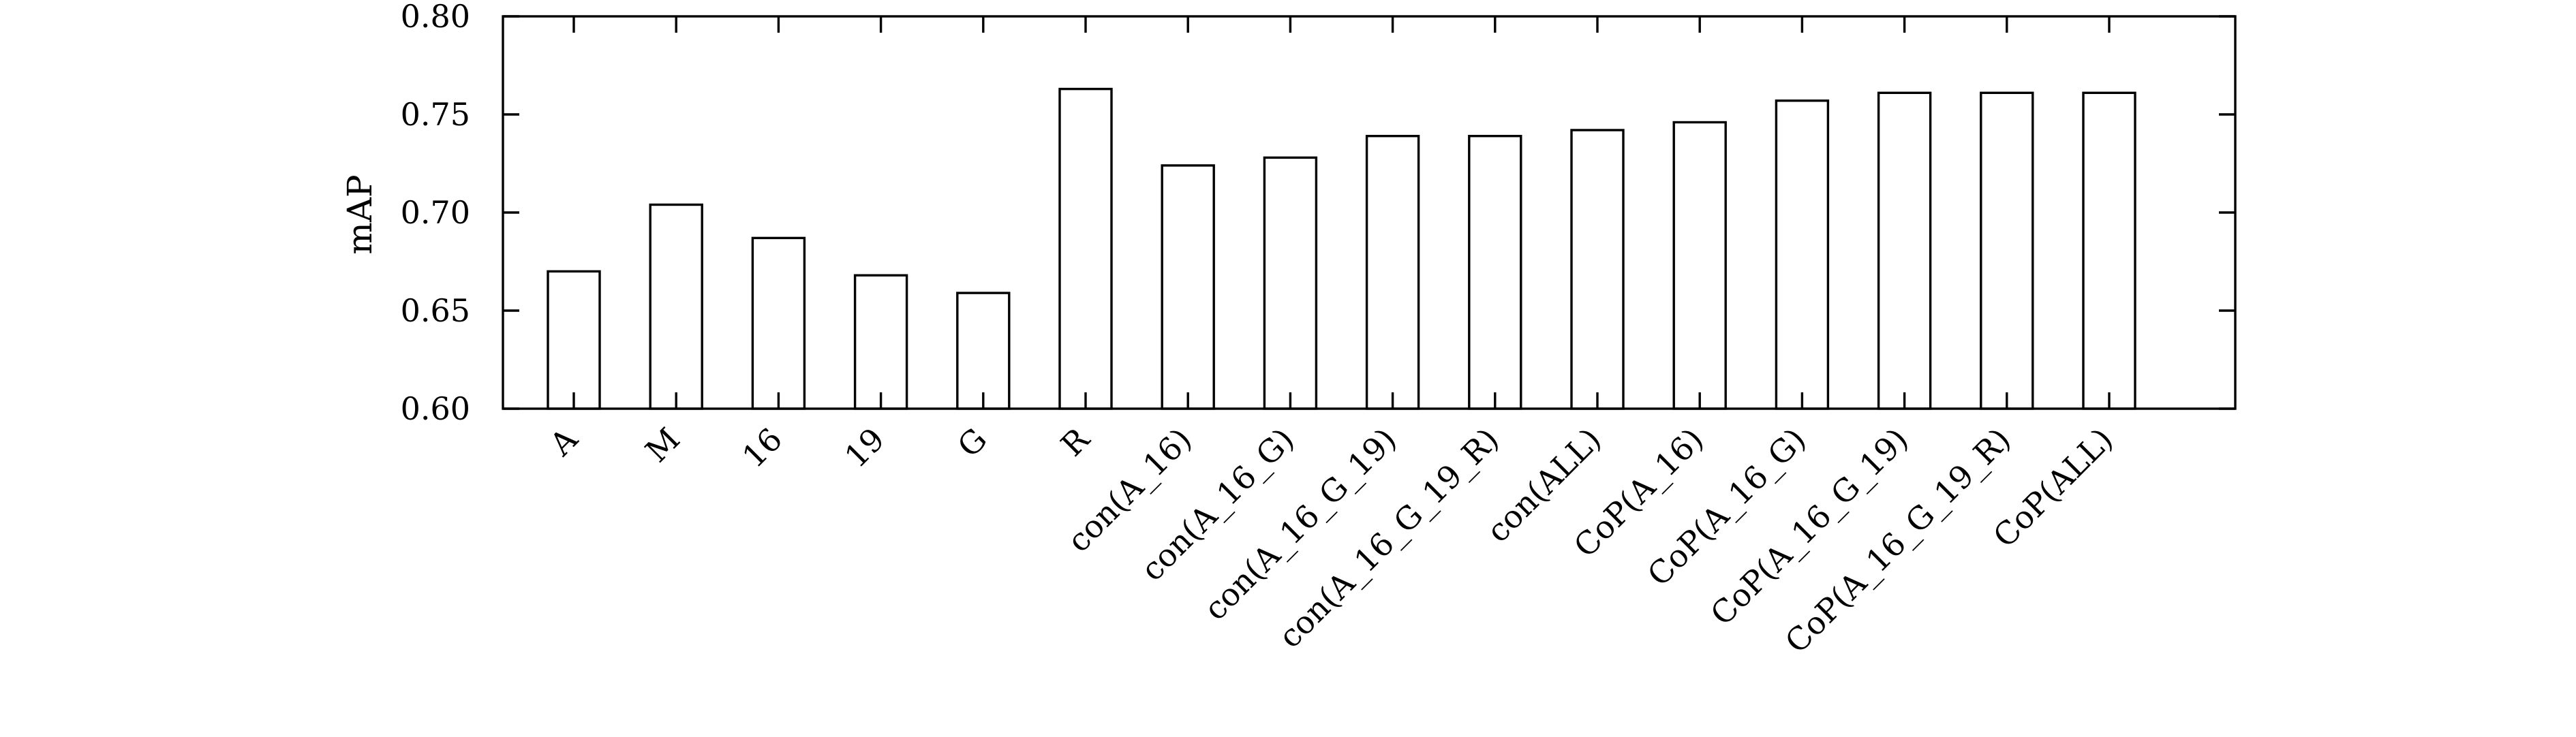 The width and height of the screenshot is (2576, 737). What do you see at coordinates (2109, 250) in the screenshot?
I see `bar-CoP(ALL)` at bounding box center [2109, 250].